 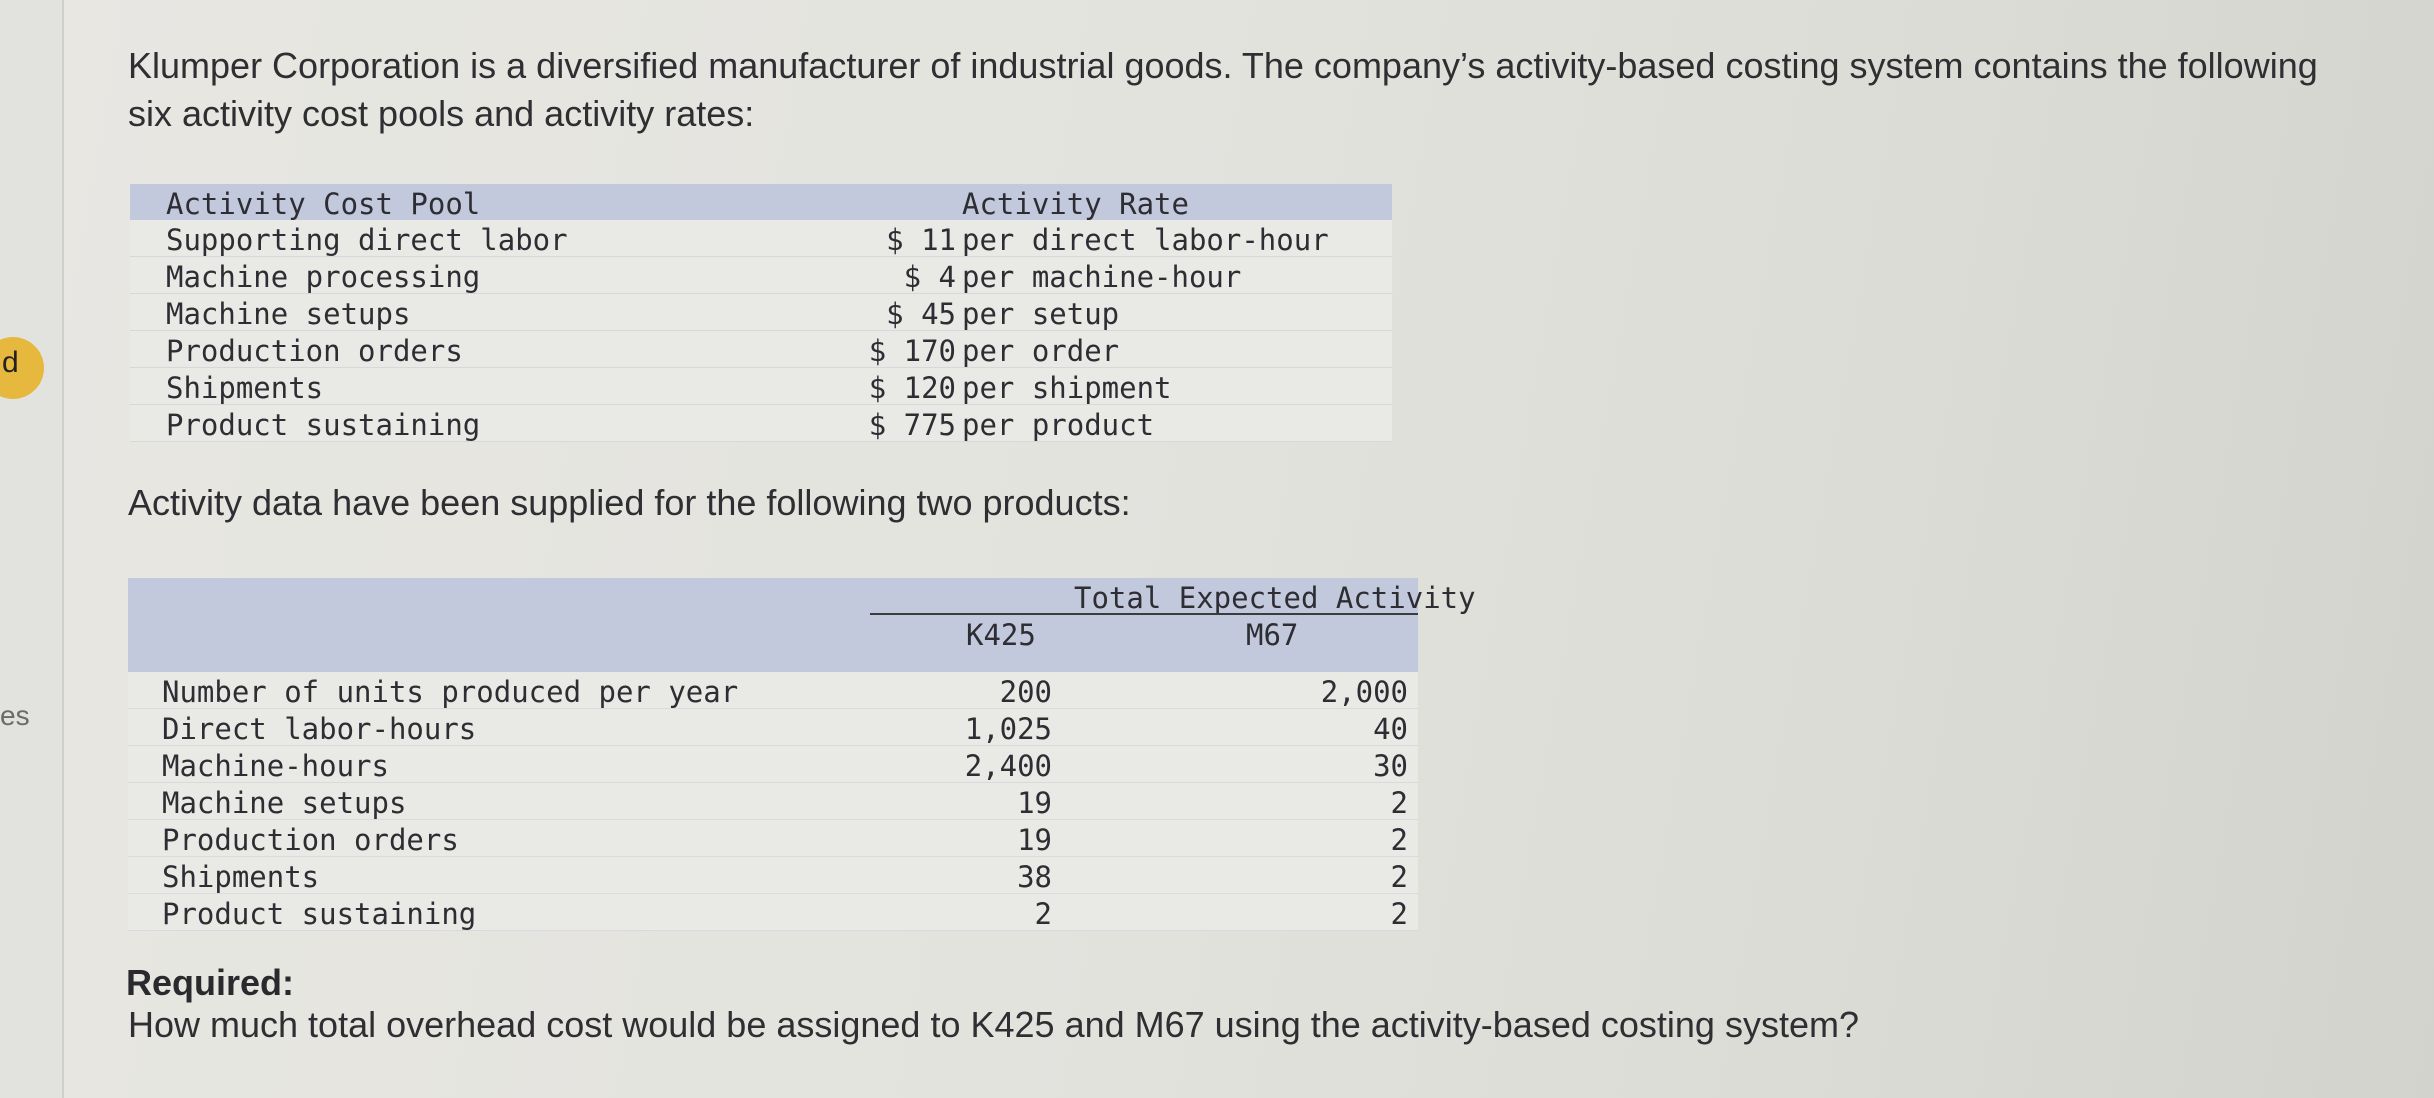 What do you see at coordinates (241, 877) in the screenshot?
I see `activity-label: Shipments` at bounding box center [241, 877].